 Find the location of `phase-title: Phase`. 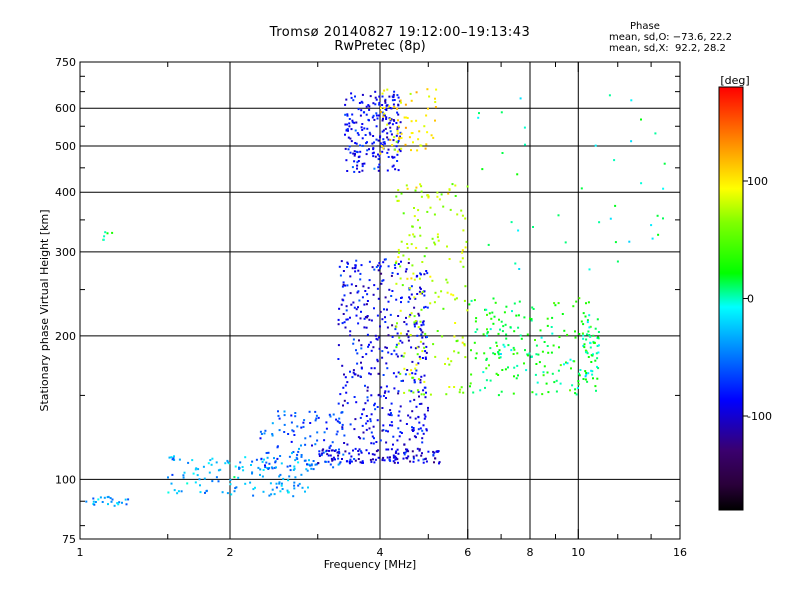

phase-title: Phase is located at coordinates (645, 26).